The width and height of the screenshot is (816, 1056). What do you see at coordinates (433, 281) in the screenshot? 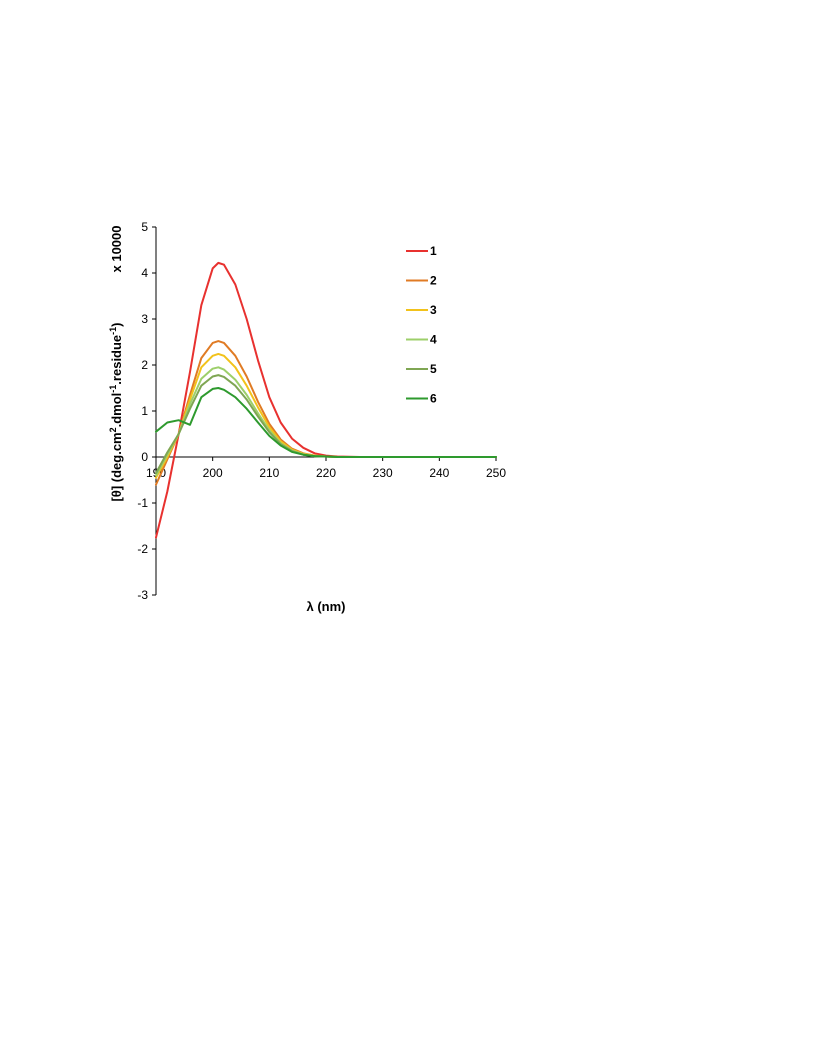
I see `legend-label-2: 2` at bounding box center [433, 281].